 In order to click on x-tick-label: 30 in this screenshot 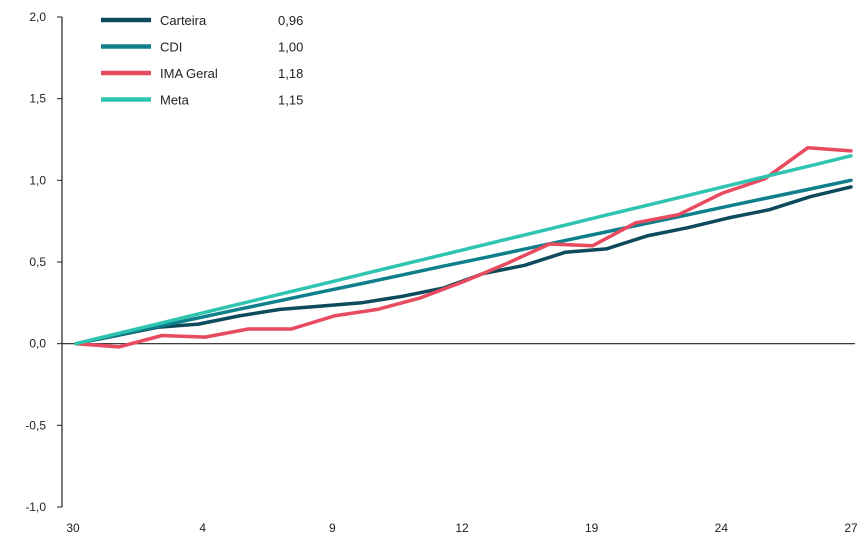, I will do `click(73, 528)`.